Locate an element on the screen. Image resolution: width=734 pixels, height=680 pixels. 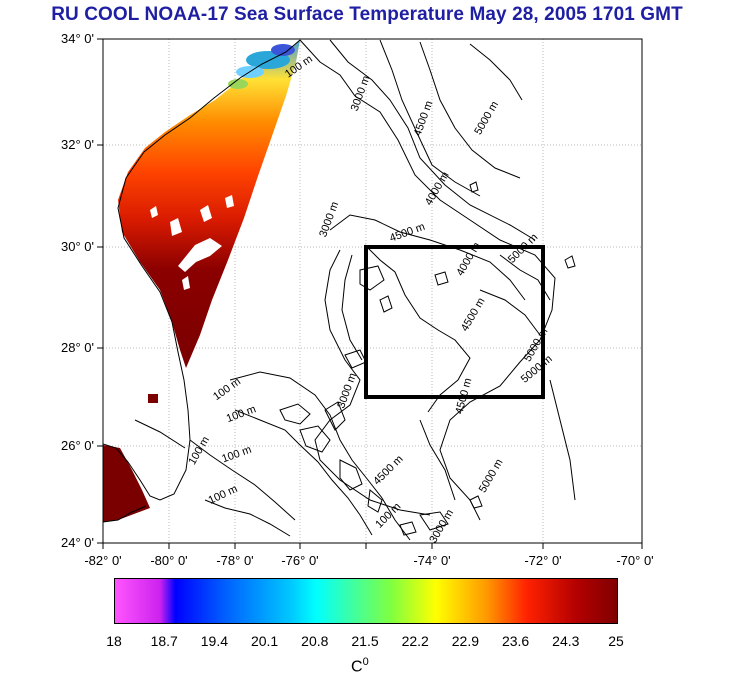
lon-tick-76: -76° 0' is located at coordinates (300, 560).